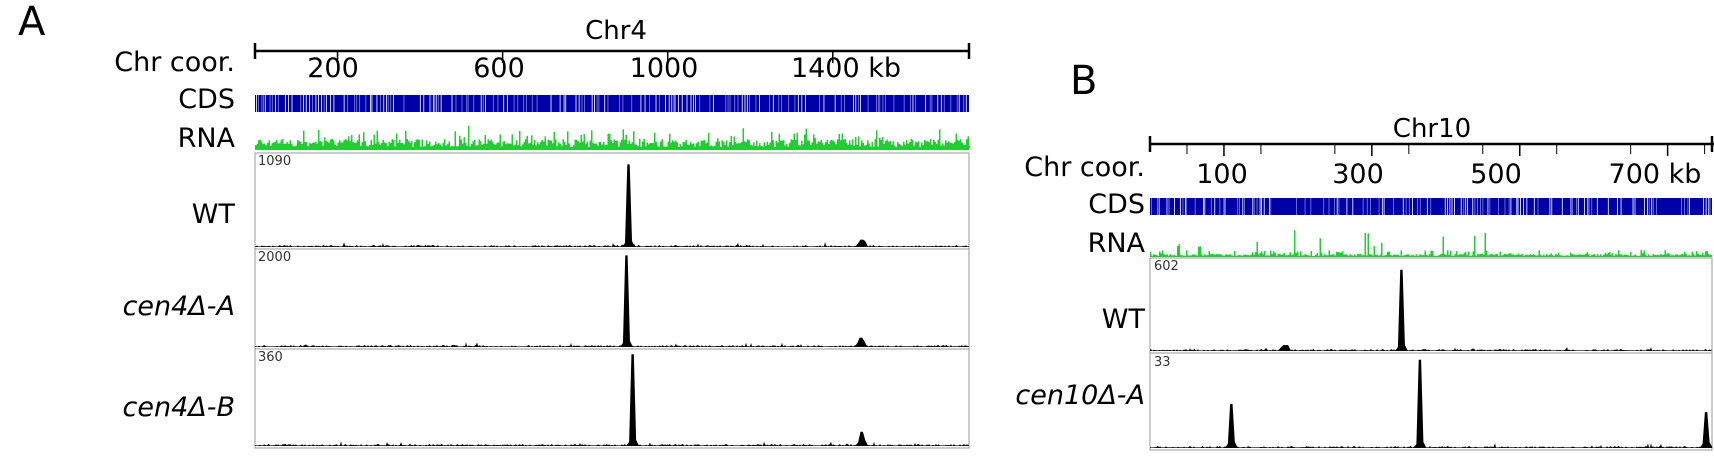 Image resolution: width=1714 pixels, height=460 pixels. Describe the element at coordinates (612, 205) in the screenshot. I see `signal-wt` at that location.